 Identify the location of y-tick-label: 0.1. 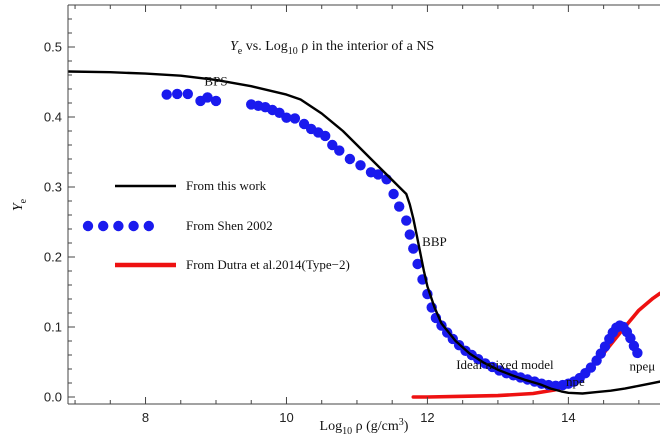
(53, 327).